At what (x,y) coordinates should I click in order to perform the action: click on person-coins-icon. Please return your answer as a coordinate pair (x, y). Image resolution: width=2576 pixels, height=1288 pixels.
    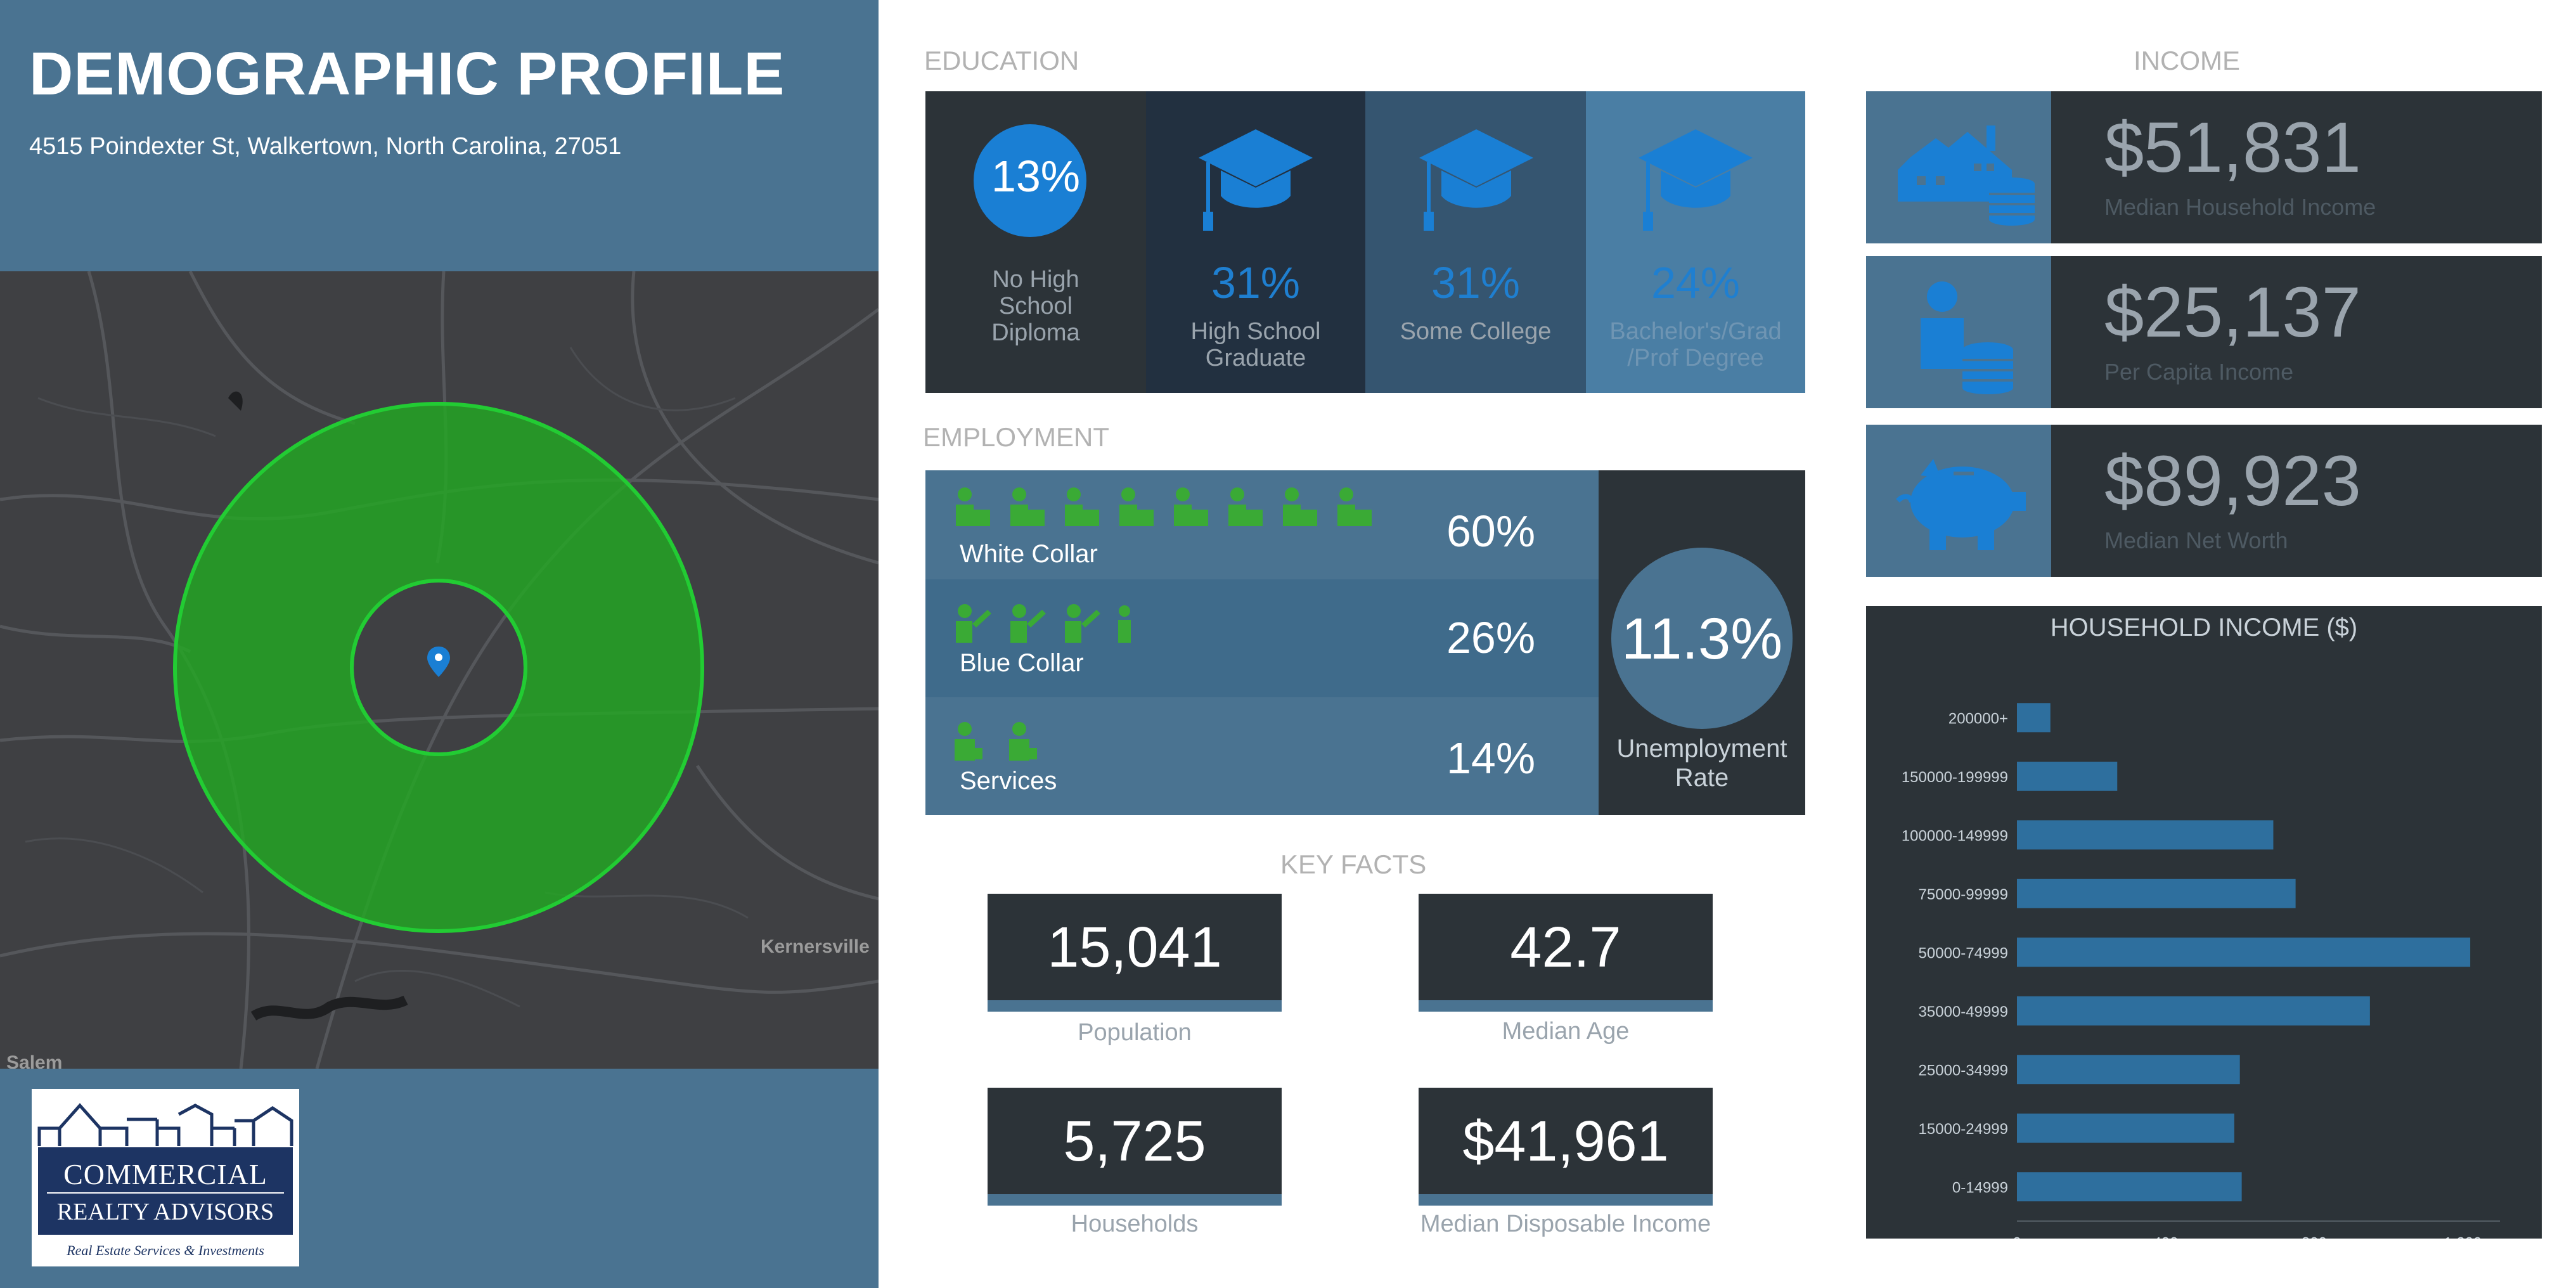
    Looking at the image, I should click on (1967, 338).